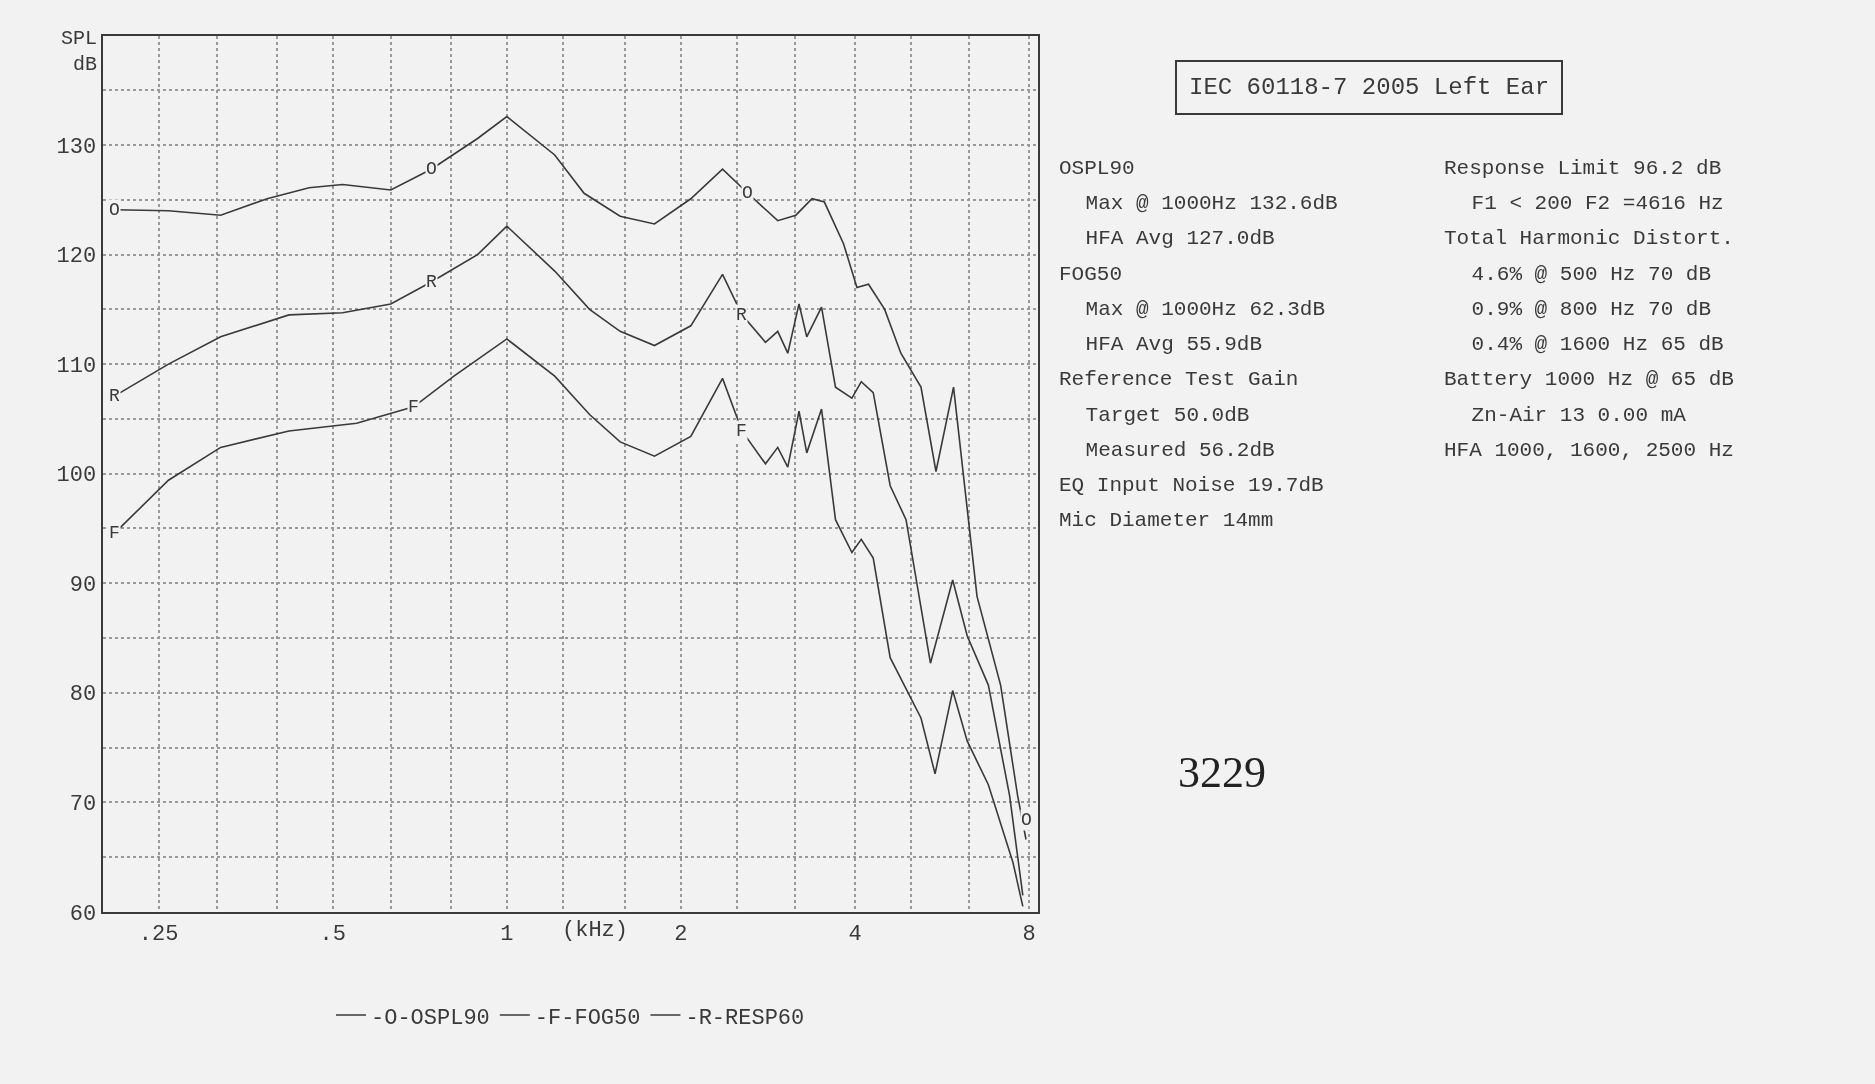 The height and width of the screenshot is (1084, 1875). What do you see at coordinates (158, 935) in the screenshot?
I see `x-tick-label: .25` at bounding box center [158, 935].